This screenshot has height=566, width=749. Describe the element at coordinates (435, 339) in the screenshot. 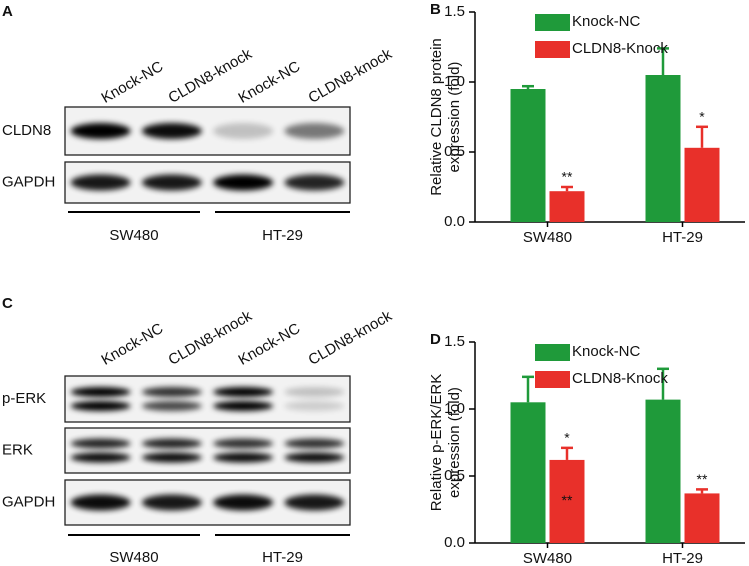

I see `panel-label: D` at that location.